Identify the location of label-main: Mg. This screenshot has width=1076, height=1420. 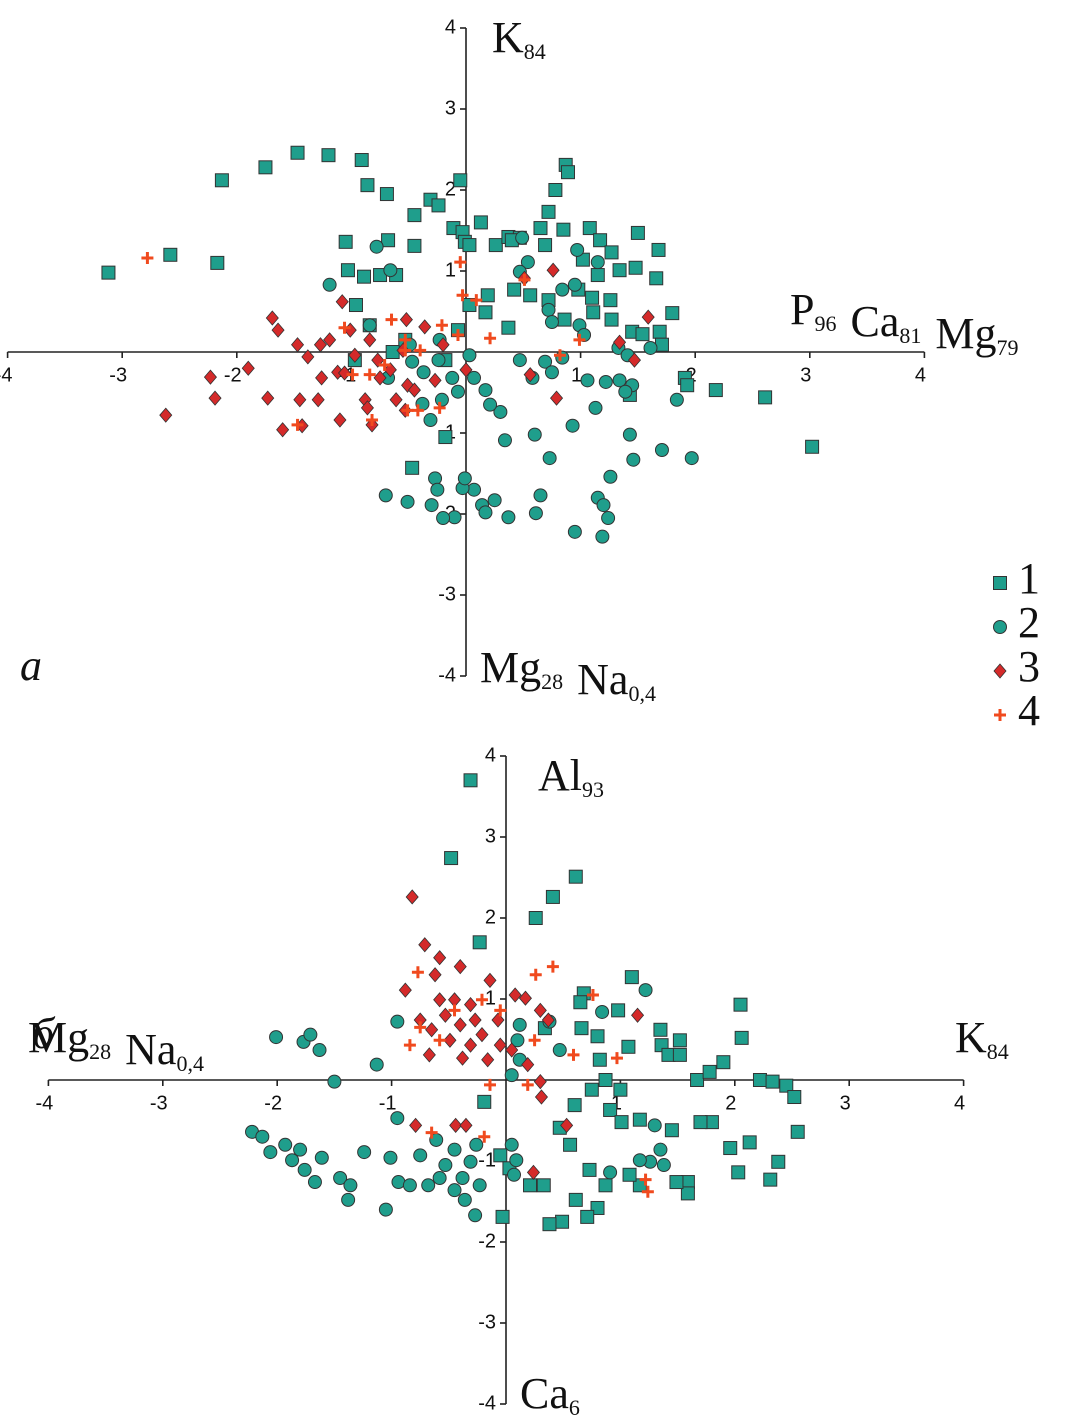
(58, 1037).